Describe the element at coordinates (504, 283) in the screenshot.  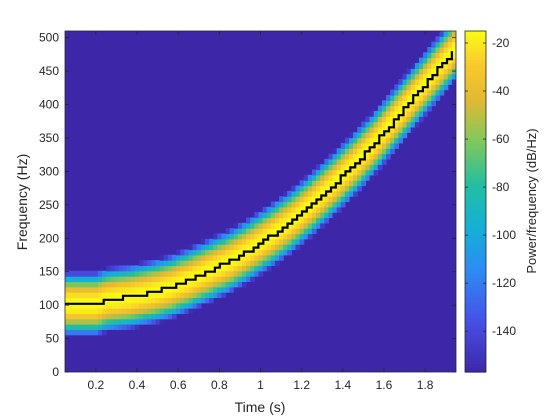
I see `colorbar-tick-label: -120` at that location.